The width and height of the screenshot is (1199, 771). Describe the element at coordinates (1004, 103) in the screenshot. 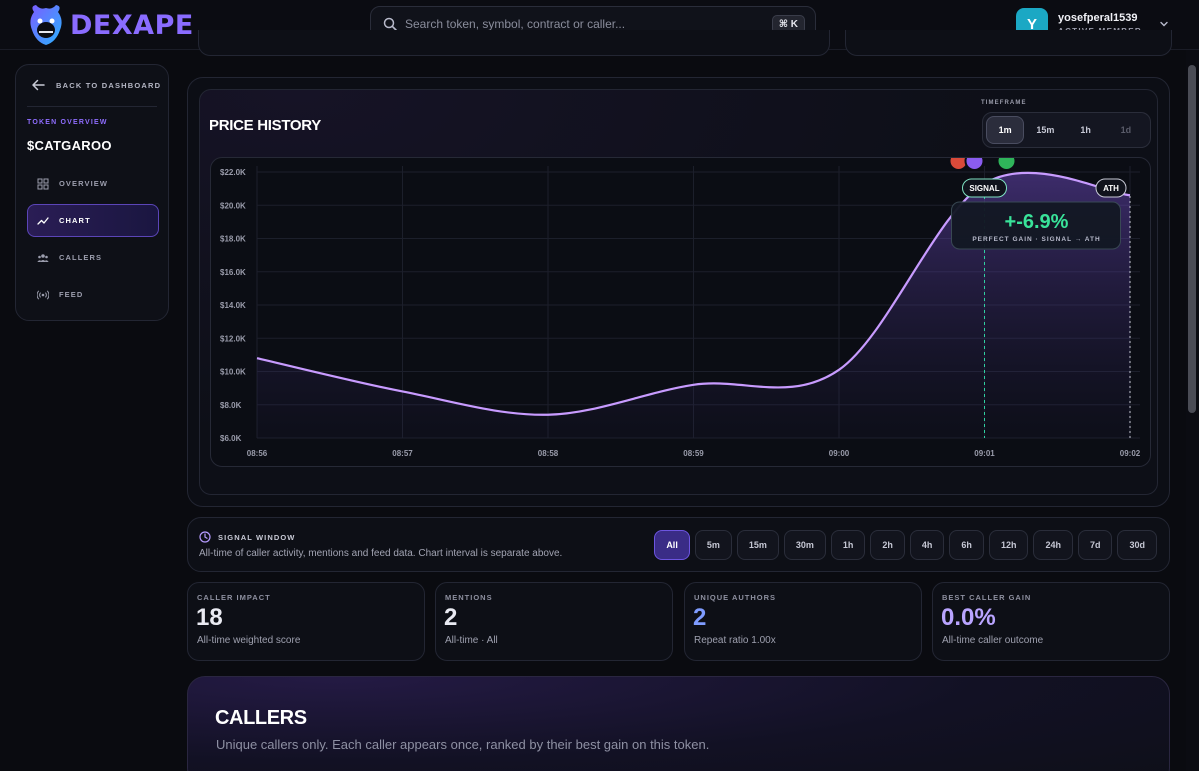

I see `timeframe-label: TIMEFRAME` at that location.